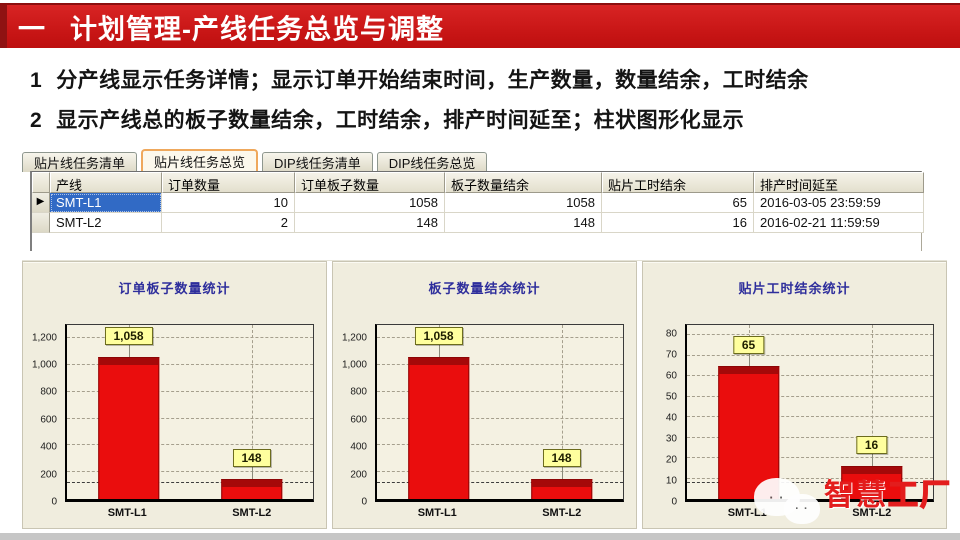 The height and width of the screenshot is (540, 960). Describe the element at coordinates (228, 223) in the screenshot. I see `table-cell: 2` at that location.